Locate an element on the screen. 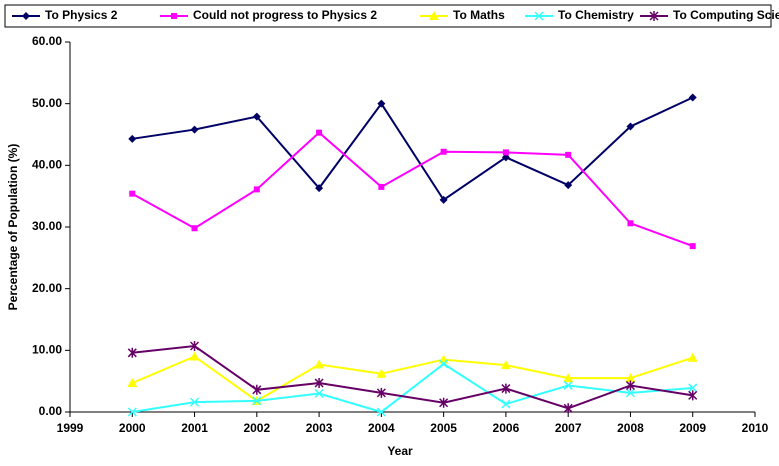 The image size is (779, 466). x-tick-label: 2008 is located at coordinates (630, 428).